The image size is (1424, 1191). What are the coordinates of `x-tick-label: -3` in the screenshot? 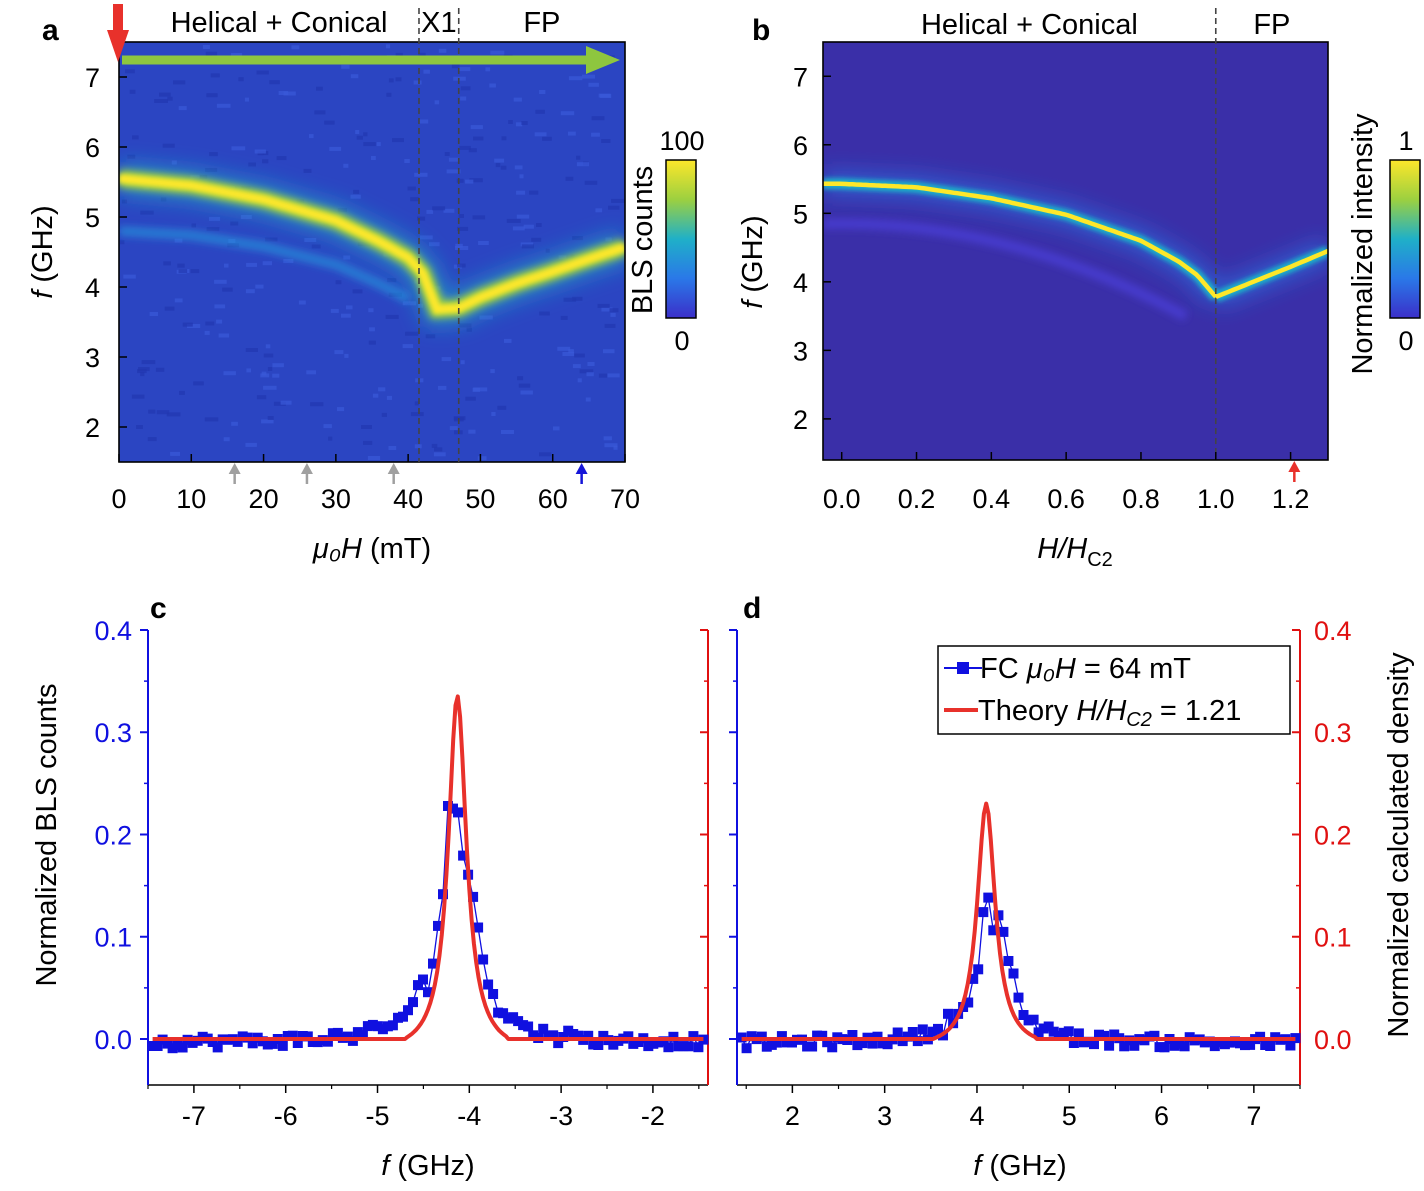 It's located at (561, 1116).